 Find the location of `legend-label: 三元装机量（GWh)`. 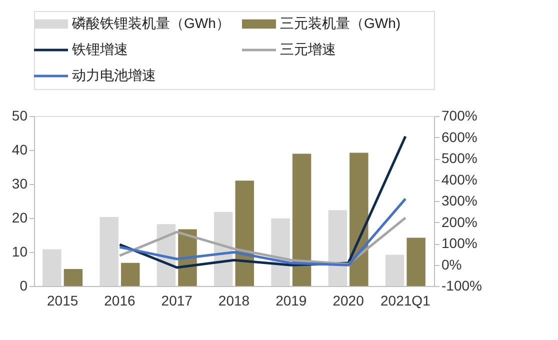

legend-label: 三元装机量（GWh) is located at coordinates (340, 23).